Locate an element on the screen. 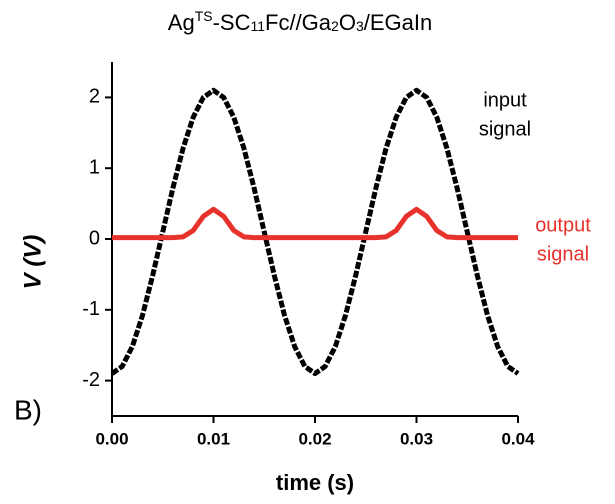 This screenshot has height=504, width=615. title-part: 3 is located at coordinates (360, 26).